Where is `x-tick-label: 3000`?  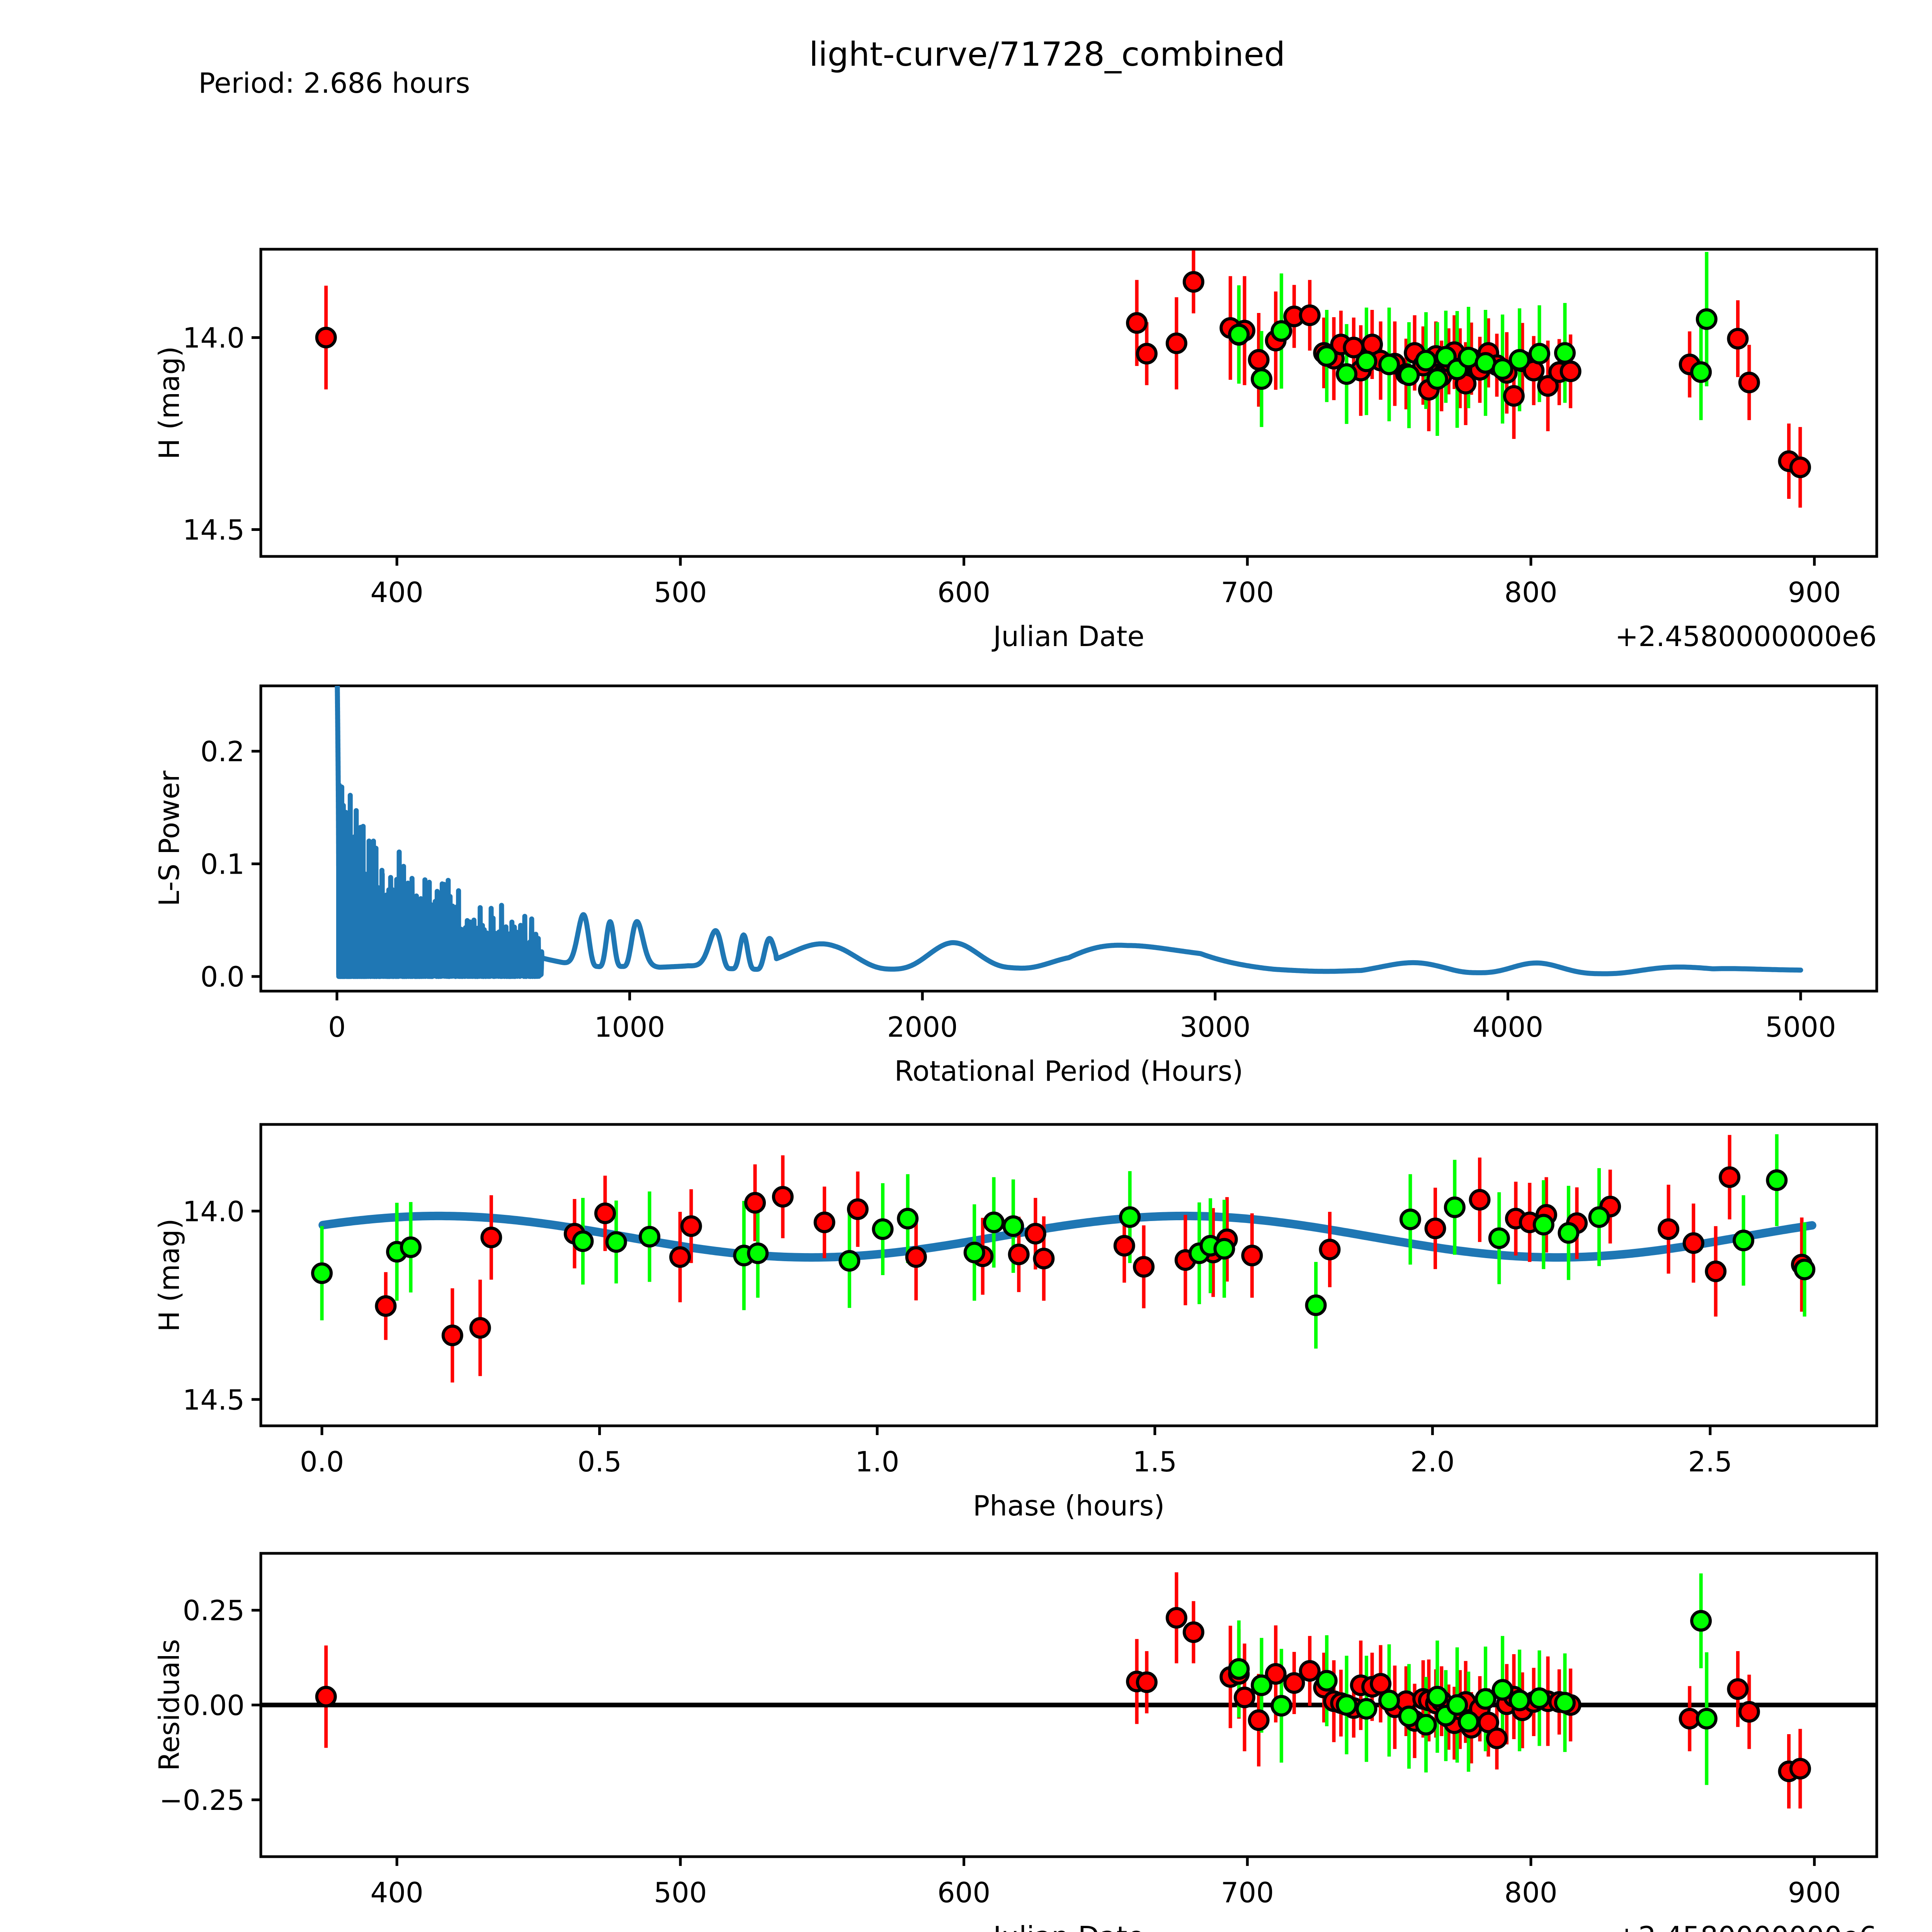
x-tick-label: 3000 is located at coordinates (1215, 1027).